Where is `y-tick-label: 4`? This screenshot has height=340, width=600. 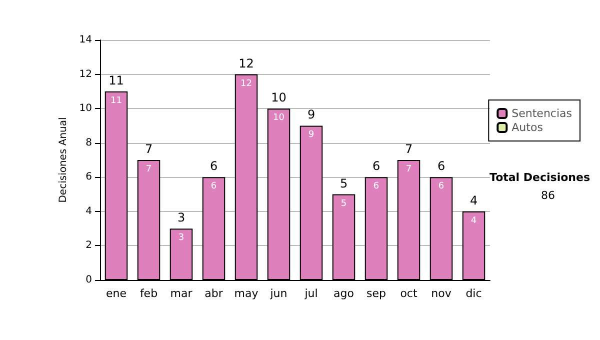
y-tick-label: 4 is located at coordinates (89, 211).